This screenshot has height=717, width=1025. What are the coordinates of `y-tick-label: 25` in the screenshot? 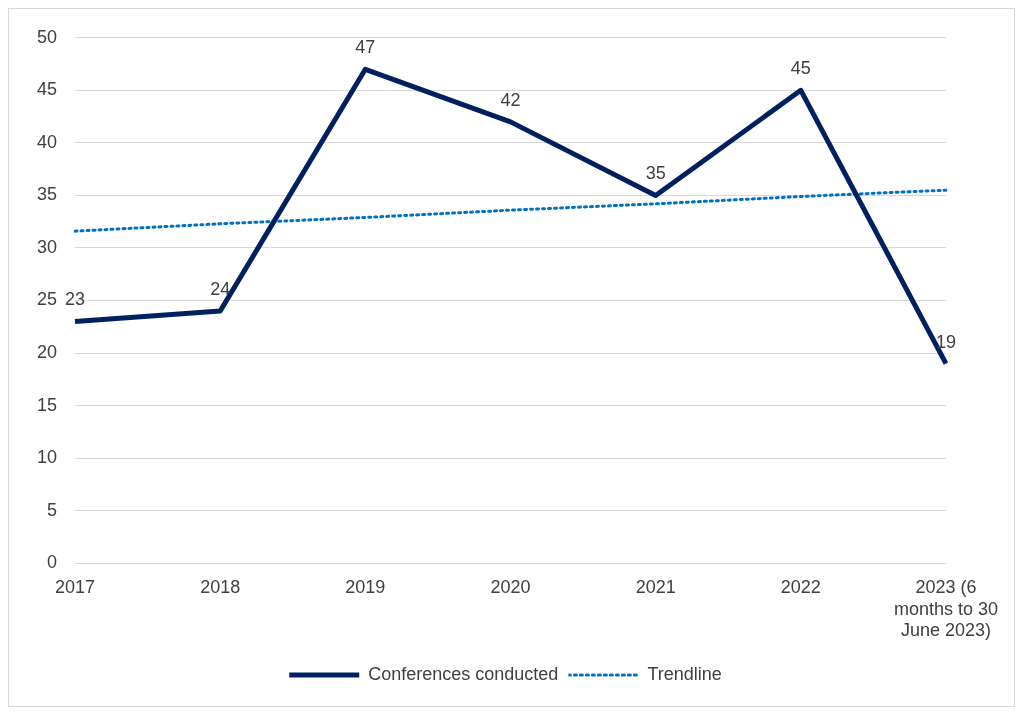 It's located at (47, 299).